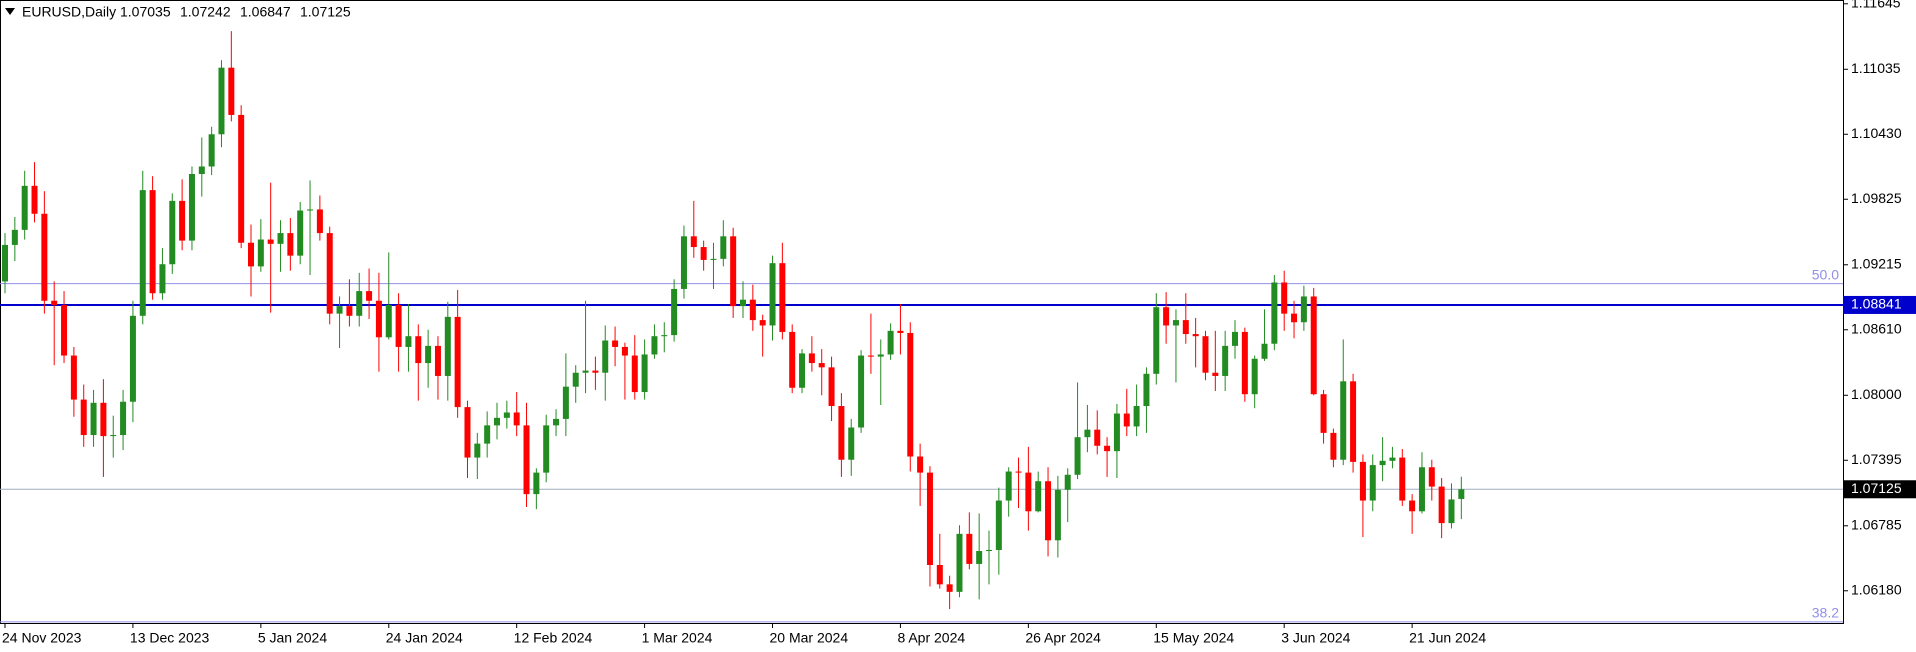 The height and width of the screenshot is (652, 1916). What do you see at coordinates (931, 638) in the screenshot?
I see `x-tick-label: 8 Apr 2024` at bounding box center [931, 638].